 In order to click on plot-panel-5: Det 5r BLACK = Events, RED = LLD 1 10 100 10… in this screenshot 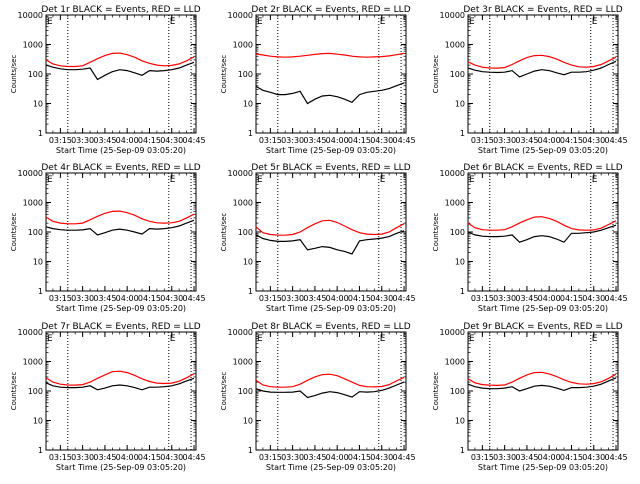, I will do `click(318, 238)`.